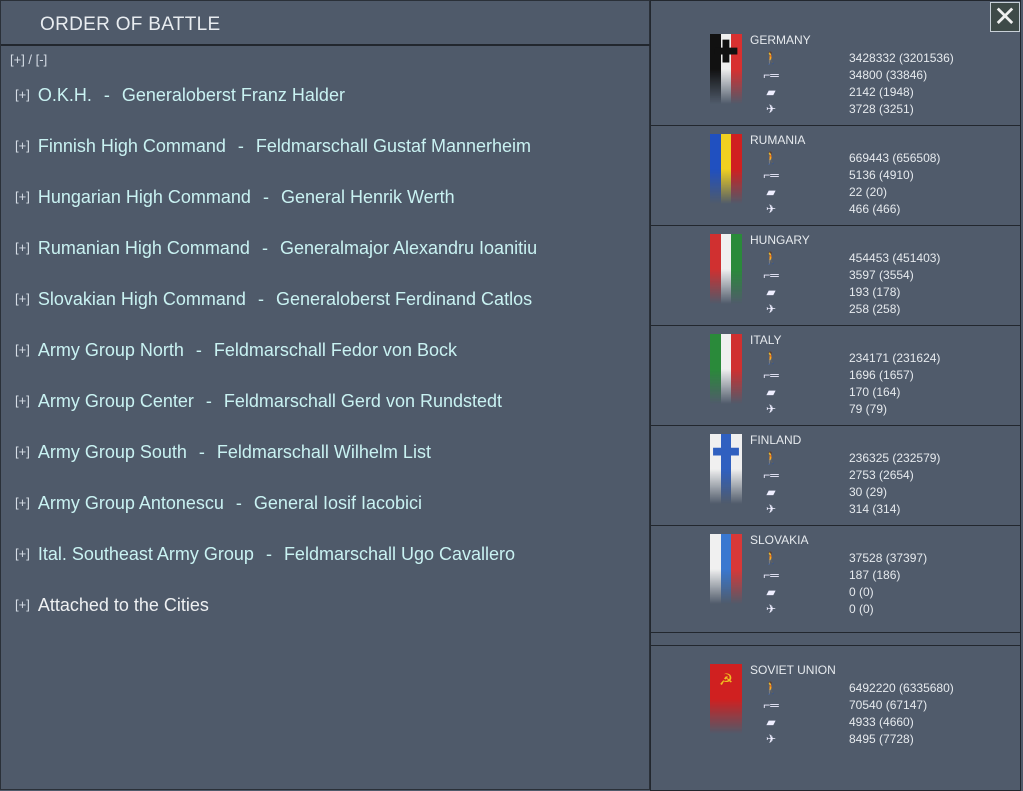 The height and width of the screenshot is (791, 1023). Describe the element at coordinates (875, 574) in the screenshot. I see `stat-value: 187 (186)` at that location.